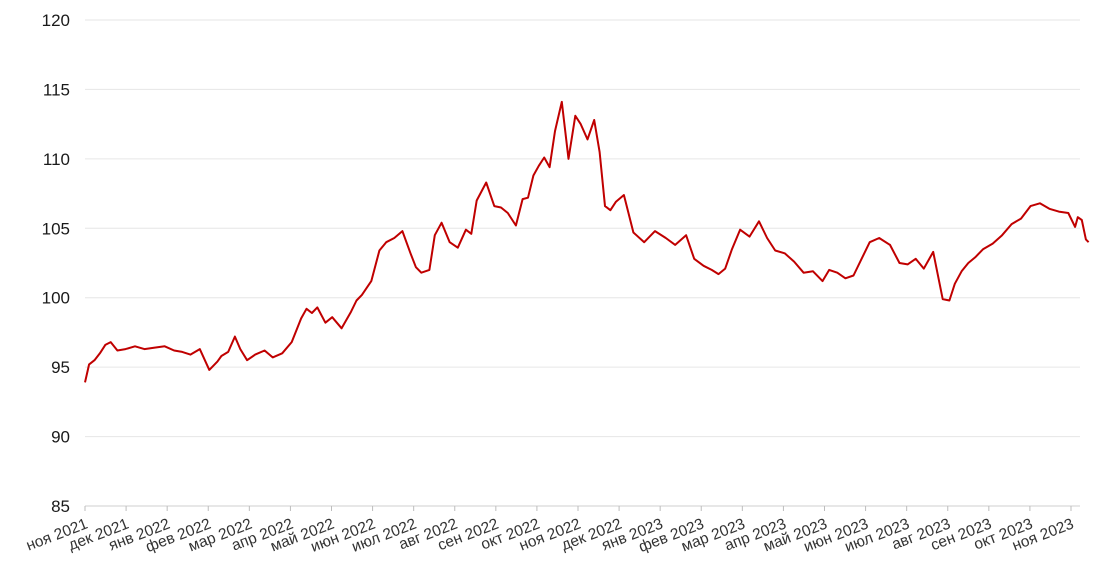 The height and width of the screenshot is (577, 1100). Describe the element at coordinates (56, 89) in the screenshot. I see `y-tick-label: 115` at that location.